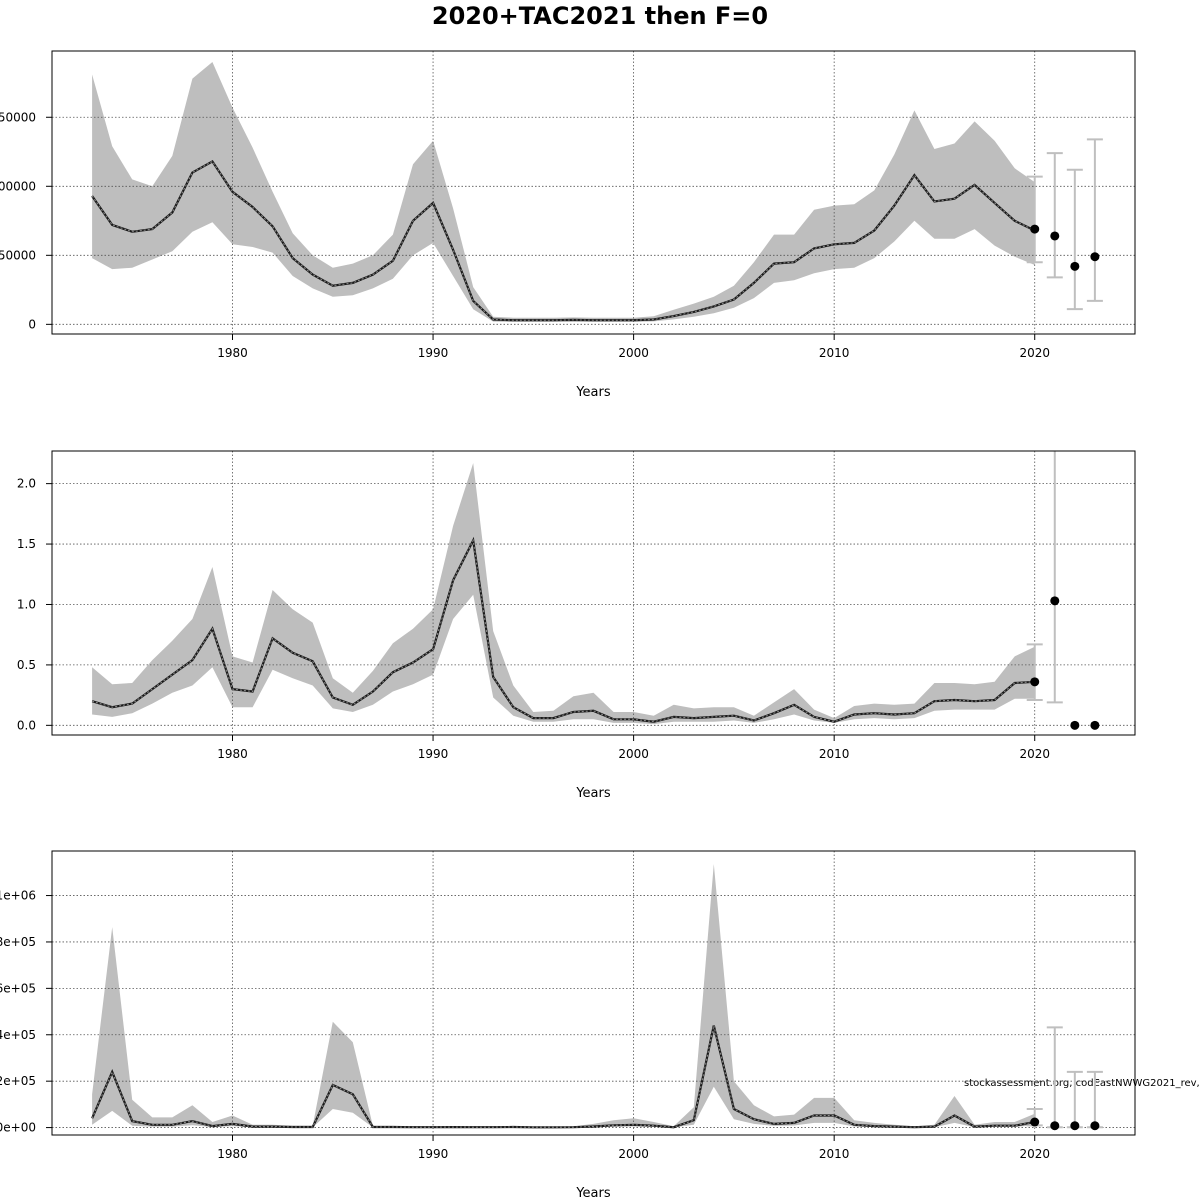 Image resolution: width=1200 pixels, height=1200 pixels. What do you see at coordinates (18, 255) in the screenshot?
I see `y-tick-label: 50000` at bounding box center [18, 255].